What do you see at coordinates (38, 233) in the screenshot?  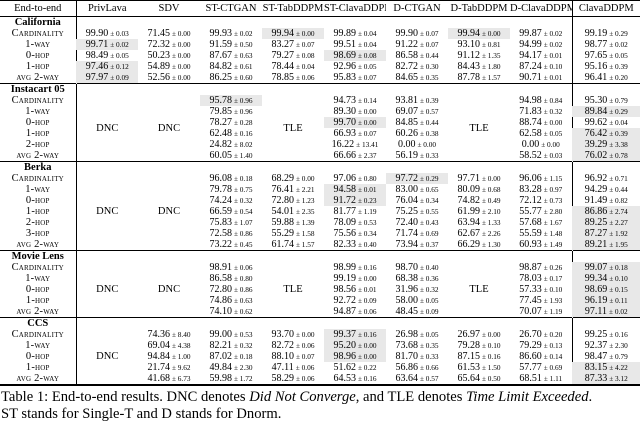 I see `row-label: 3-hop` at bounding box center [38, 233].